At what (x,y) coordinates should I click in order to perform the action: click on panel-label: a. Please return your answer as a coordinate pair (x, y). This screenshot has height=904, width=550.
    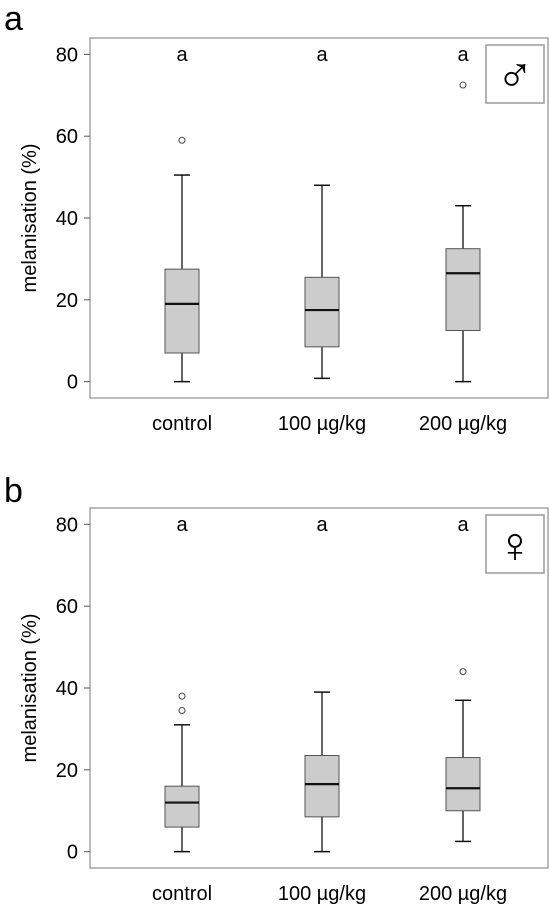
    Looking at the image, I should click on (13, 19).